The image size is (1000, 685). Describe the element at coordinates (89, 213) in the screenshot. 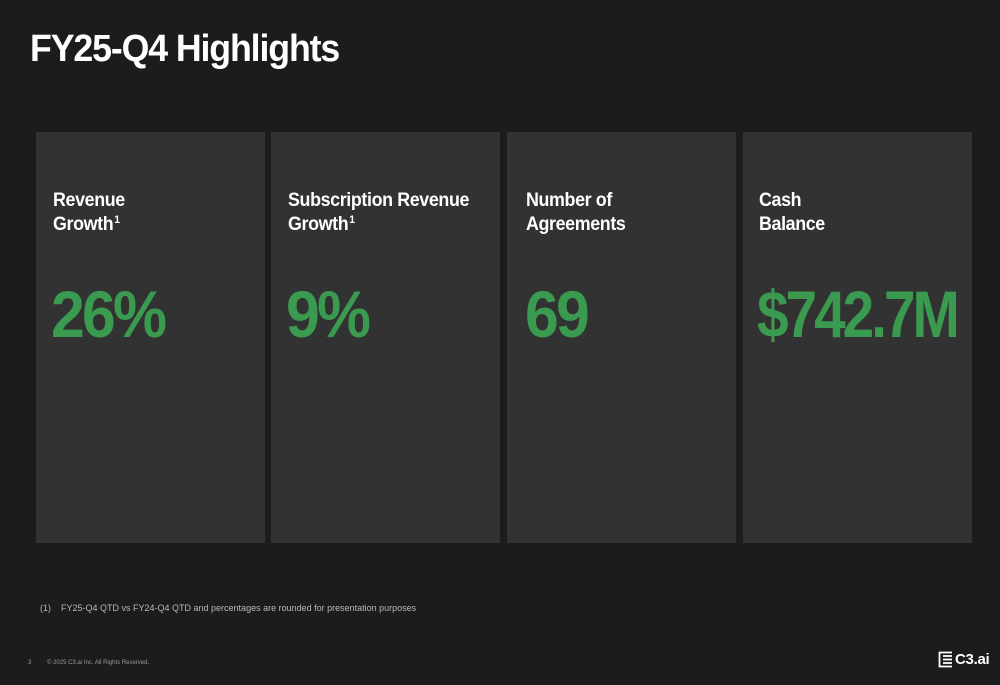

I see `card-label: Revenue Growth1` at that location.